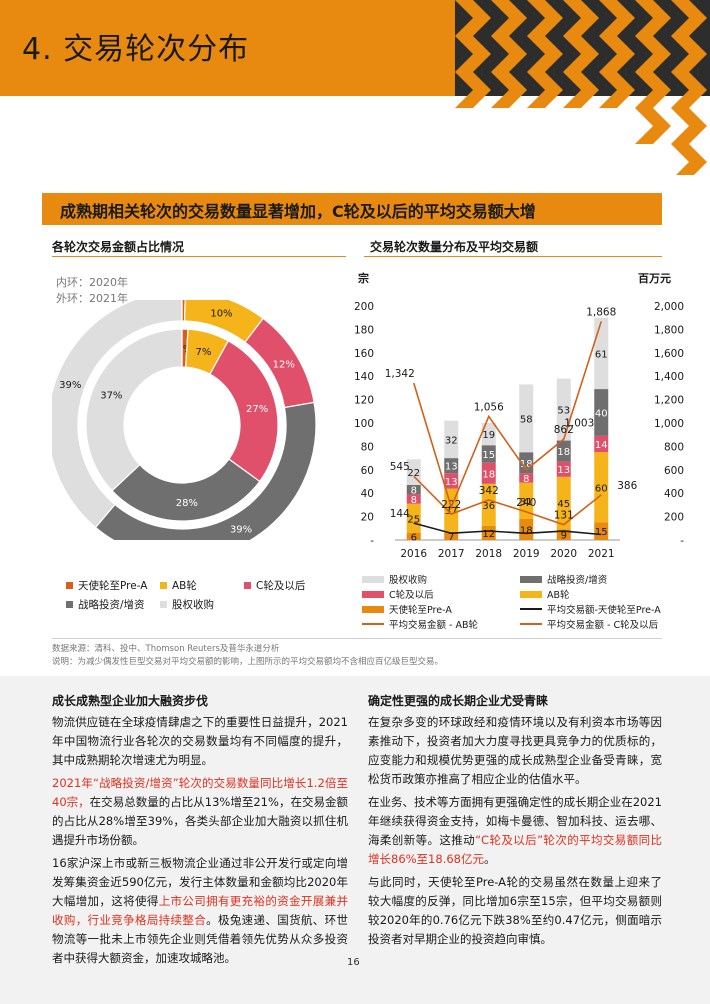  I want to click on bar-segment-label: 40, so click(601, 413).